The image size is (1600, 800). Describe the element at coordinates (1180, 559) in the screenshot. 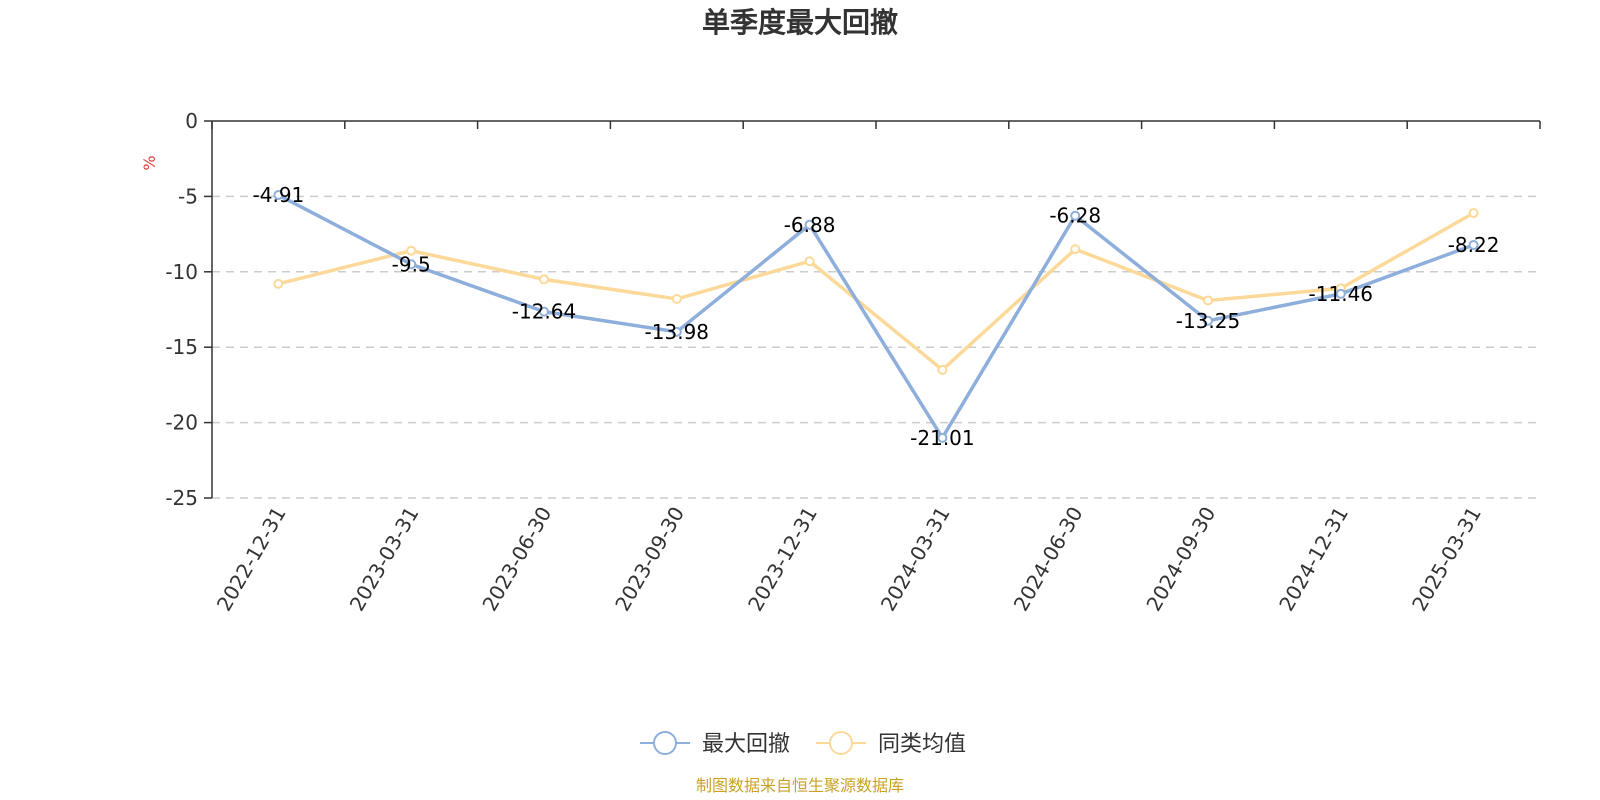

I see `x-tick-label: 2024-09-30` at that location.